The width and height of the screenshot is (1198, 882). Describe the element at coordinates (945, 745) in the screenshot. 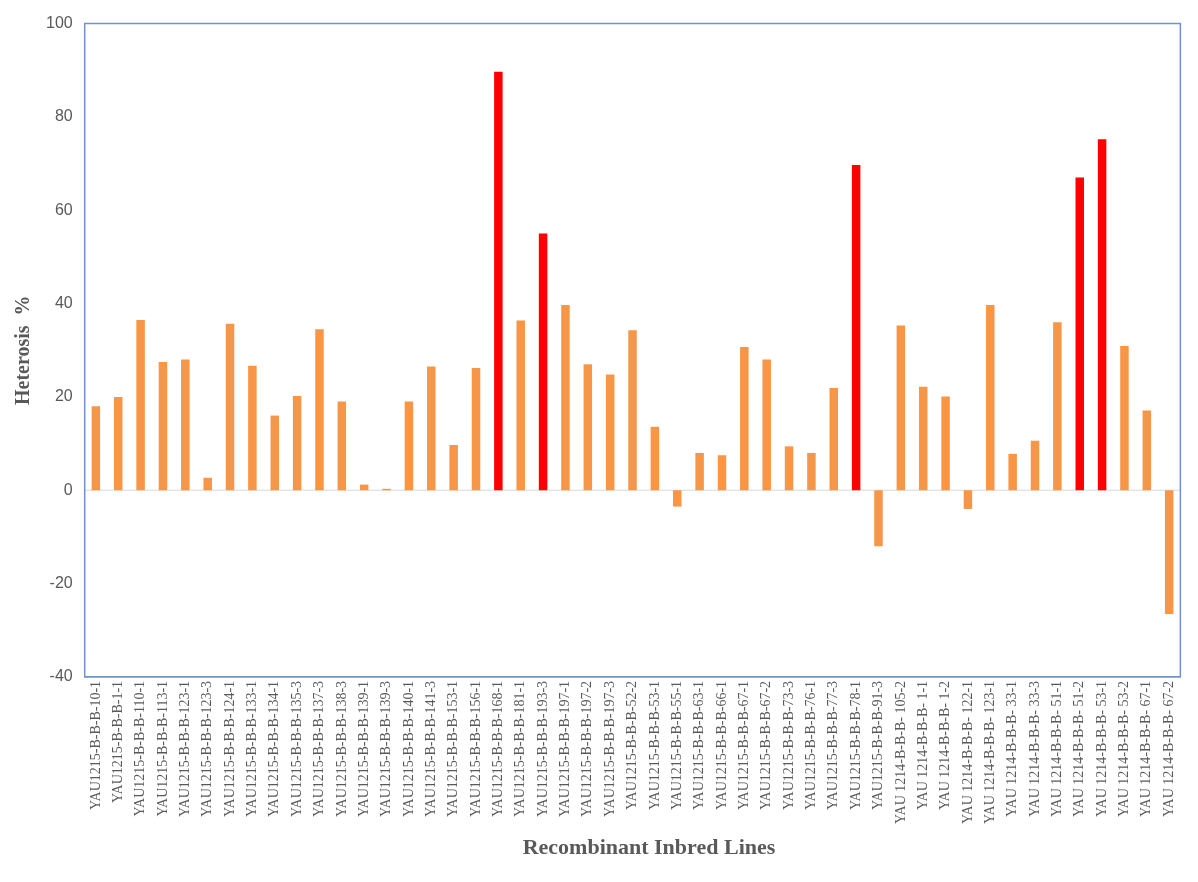

I see `x-tick-label: YAU 1214-B-B-B- 1-2` at that location.